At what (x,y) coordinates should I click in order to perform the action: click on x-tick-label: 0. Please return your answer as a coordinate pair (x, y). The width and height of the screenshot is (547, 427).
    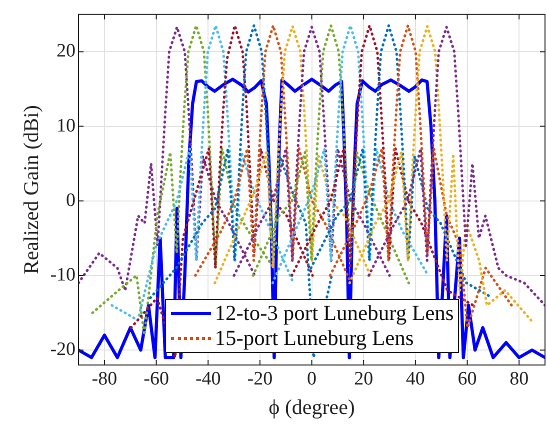
    Looking at the image, I should click on (312, 379).